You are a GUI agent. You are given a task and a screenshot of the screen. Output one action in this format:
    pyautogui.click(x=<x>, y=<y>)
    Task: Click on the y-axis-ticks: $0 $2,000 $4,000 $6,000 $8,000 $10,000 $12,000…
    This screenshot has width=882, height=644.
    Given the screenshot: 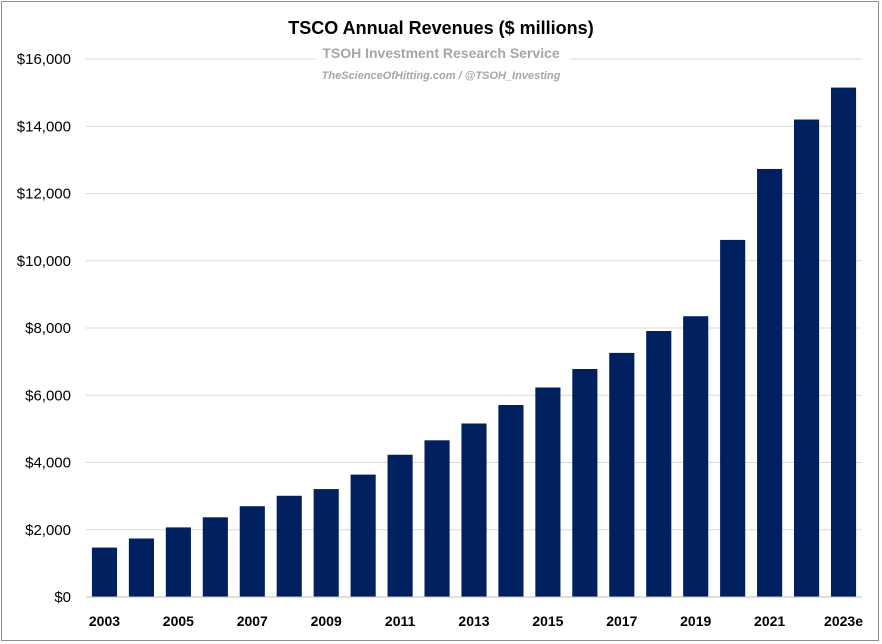 What is the action you would take?
    pyautogui.click(x=44, y=328)
    